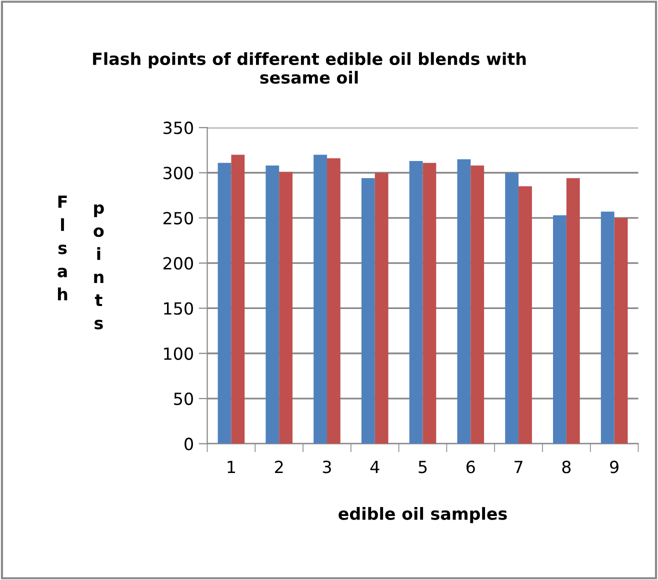 This screenshot has height=580, width=658. Describe the element at coordinates (178, 173) in the screenshot. I see `y-tick-label: 300` at that location.